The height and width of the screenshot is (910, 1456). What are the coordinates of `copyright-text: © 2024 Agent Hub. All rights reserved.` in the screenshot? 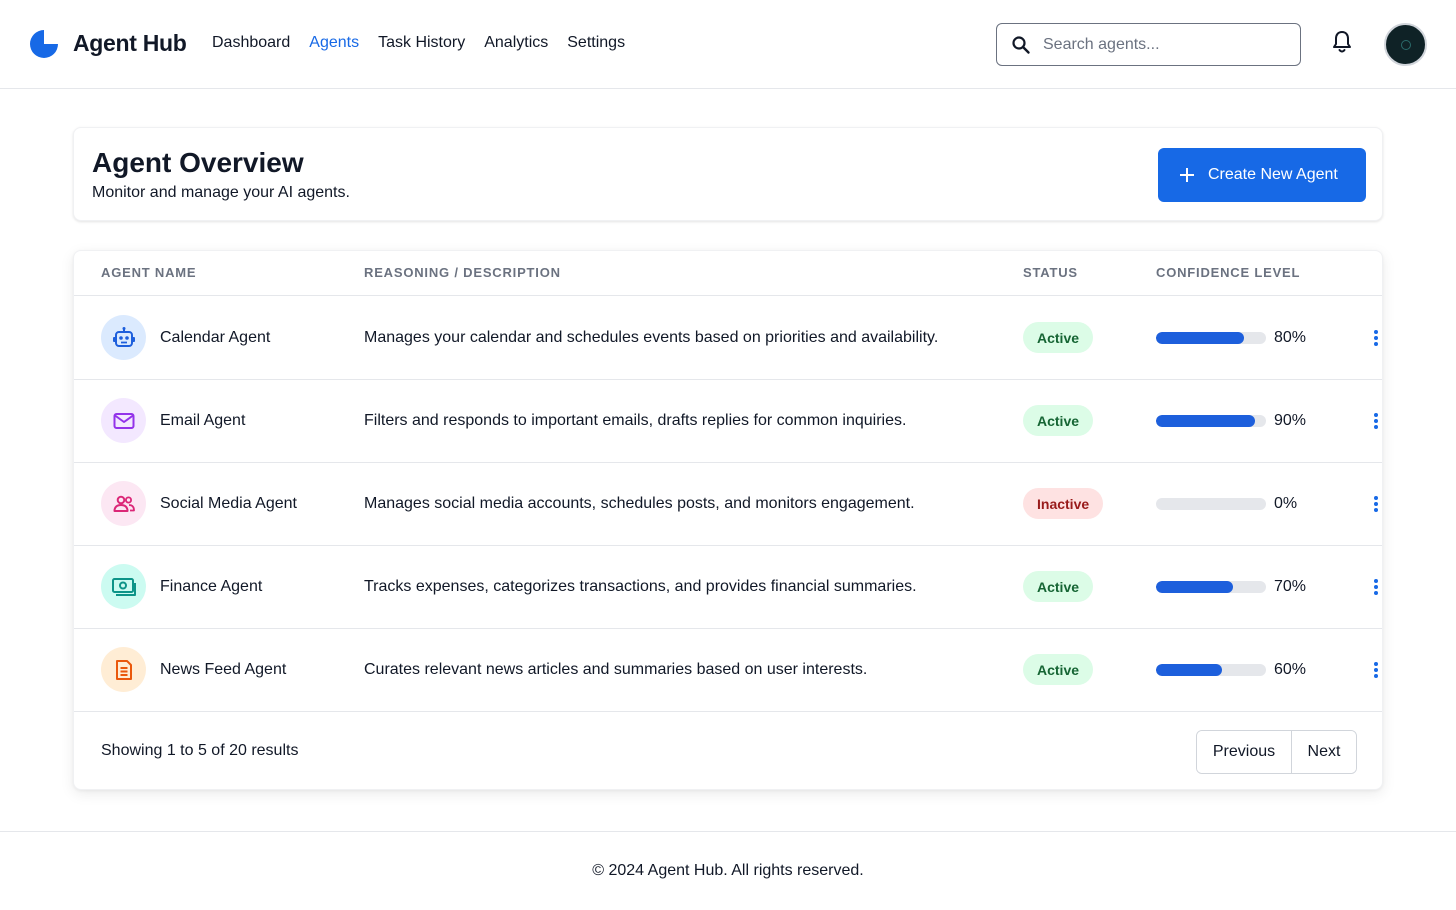 It's located at (728, 870).